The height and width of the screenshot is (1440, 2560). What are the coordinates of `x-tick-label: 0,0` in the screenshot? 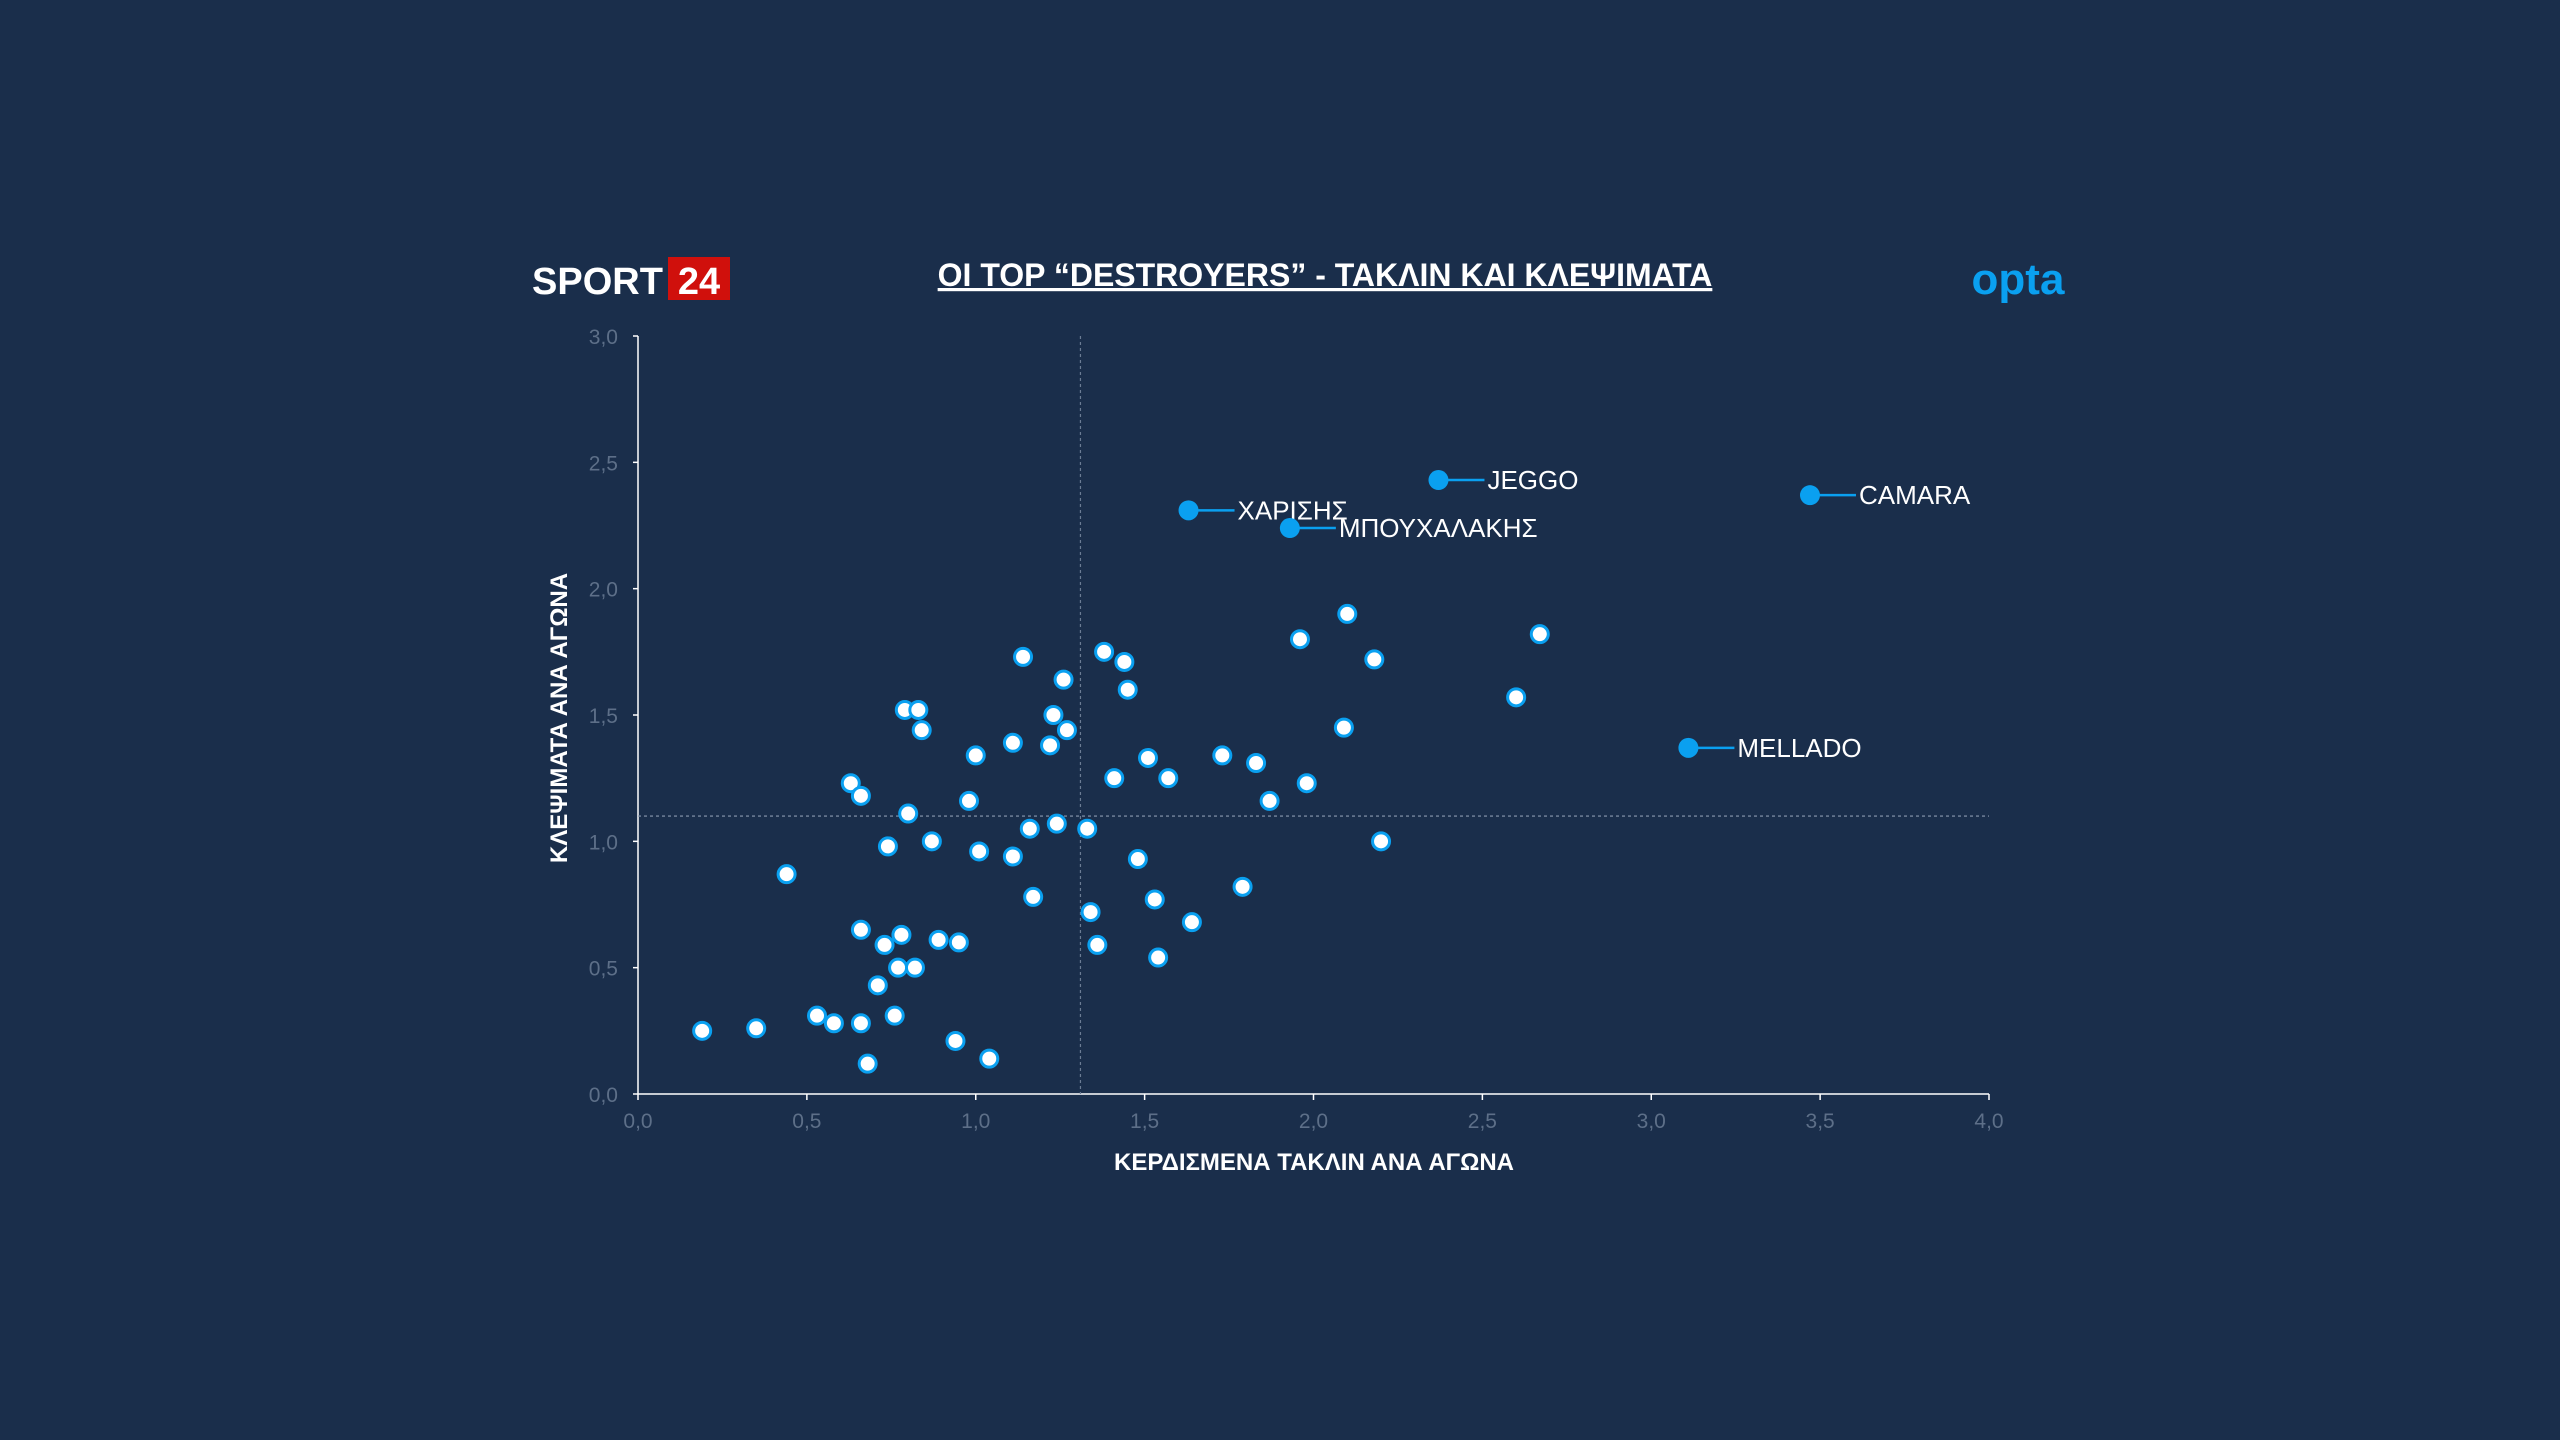 It's located at (637, 1121).